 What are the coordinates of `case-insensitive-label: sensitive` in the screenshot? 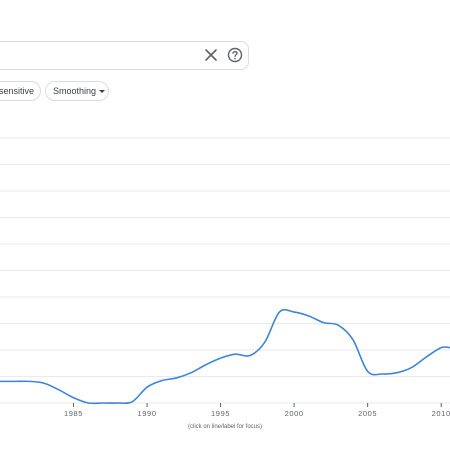 It's located at (17, 91).